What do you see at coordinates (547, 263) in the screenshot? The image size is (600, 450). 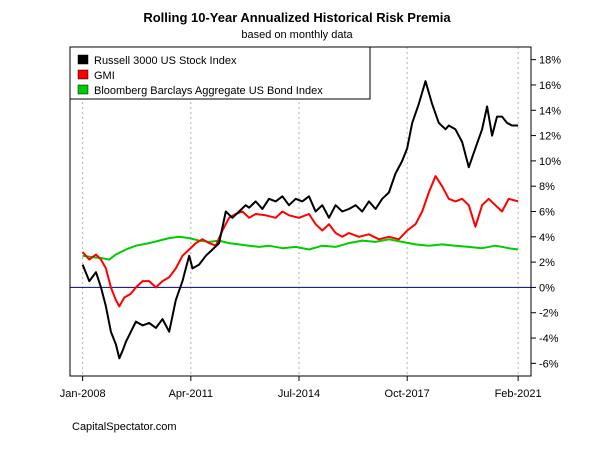 I see `y-tick-label-4: 2%` at bounding box center [547, 263].